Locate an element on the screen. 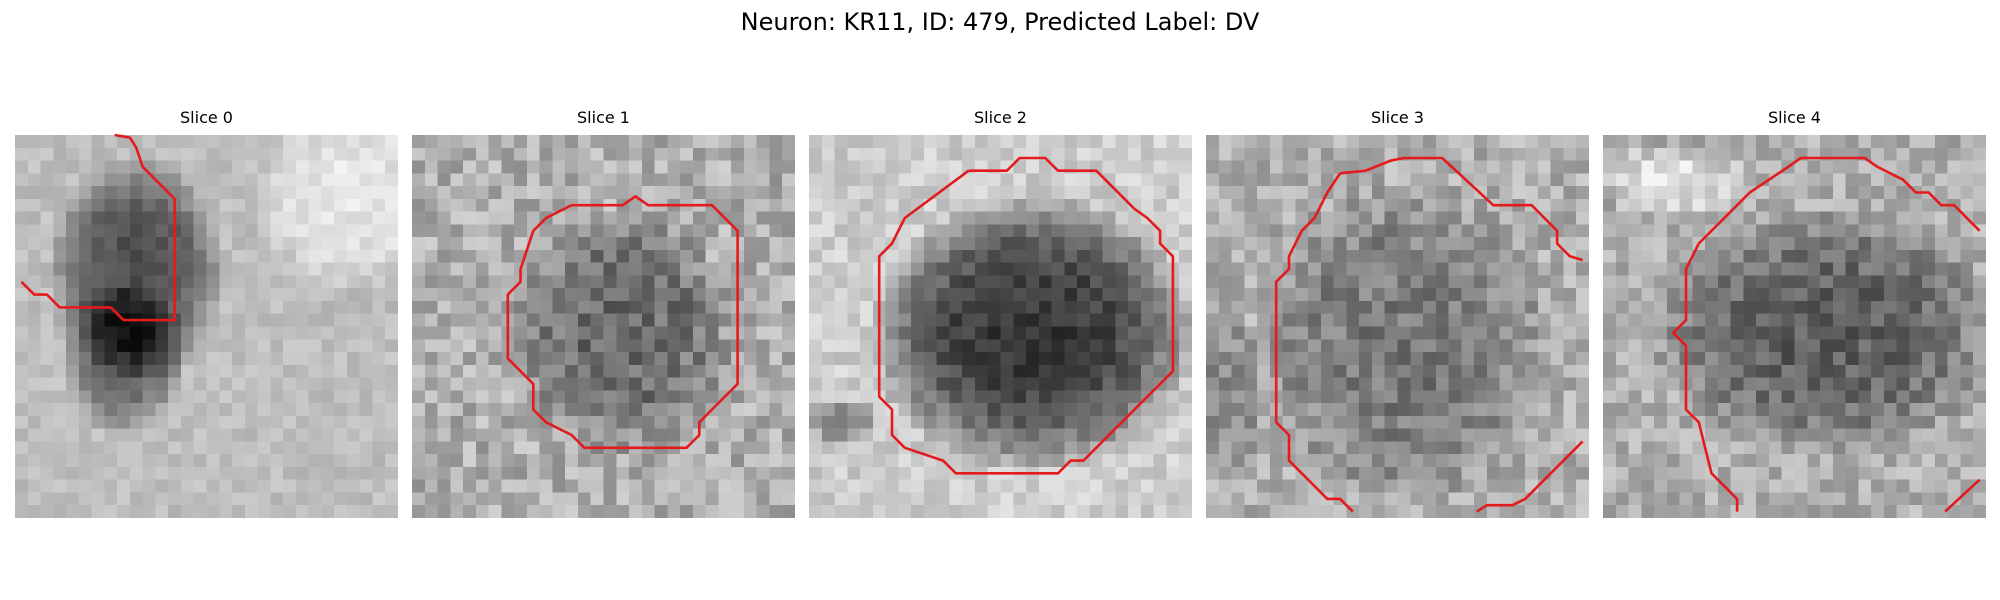 The width and height of the screenshot is (2000, 600). slice-title: Slice 3 is located at coordinates (1397, 117).